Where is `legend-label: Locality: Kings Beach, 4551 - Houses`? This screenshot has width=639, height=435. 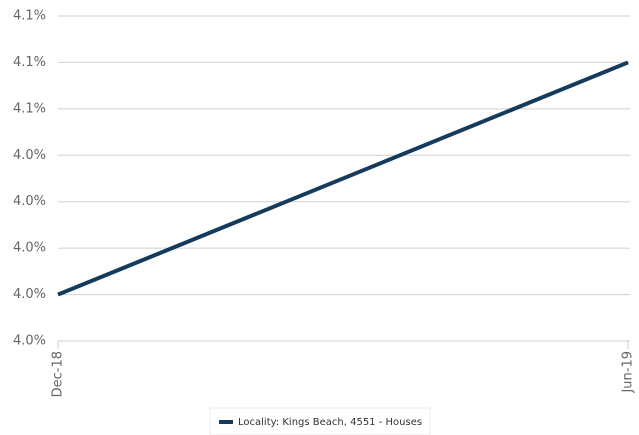 legend-label: Locality: Kings Beach, 4551 - Houses is located at coordinates (330, 422).